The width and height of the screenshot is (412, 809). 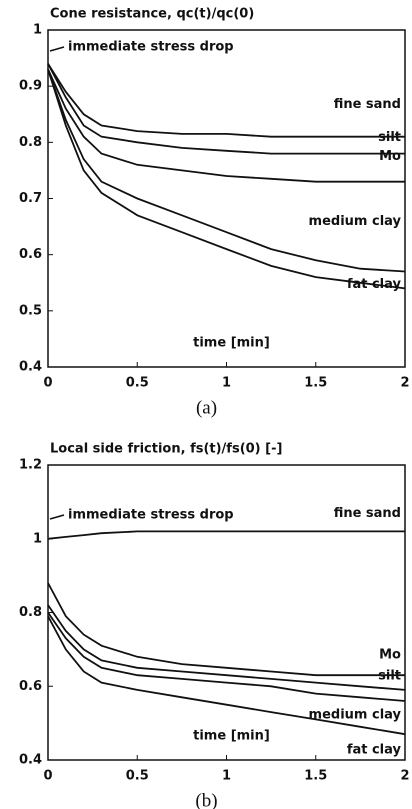 What do you see at coordinates (30, 86) in the screenshot?
I see `y-tick-label: 0.9` at bounding box center [30, 86].